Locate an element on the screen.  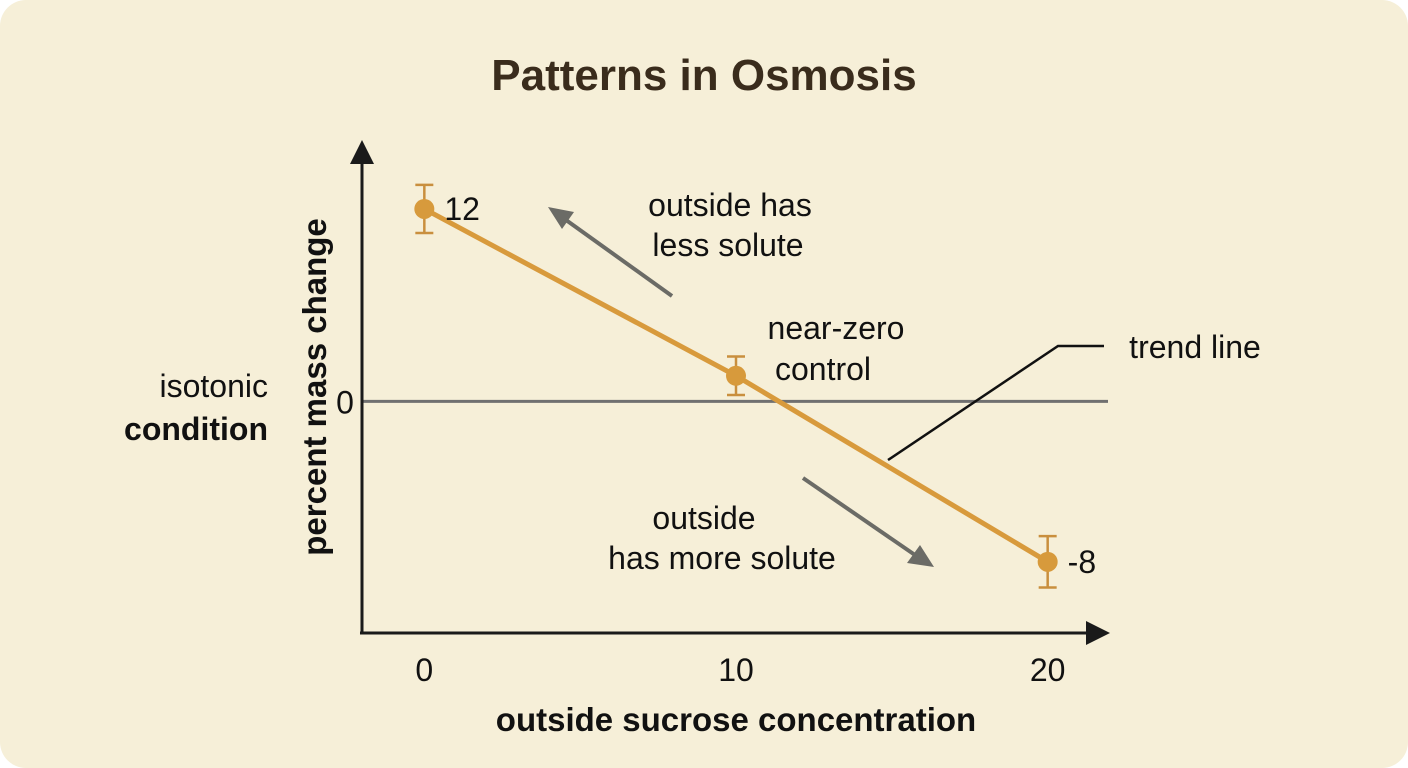
more-solute-arrow-shaft is located at coordinates (859, 516).